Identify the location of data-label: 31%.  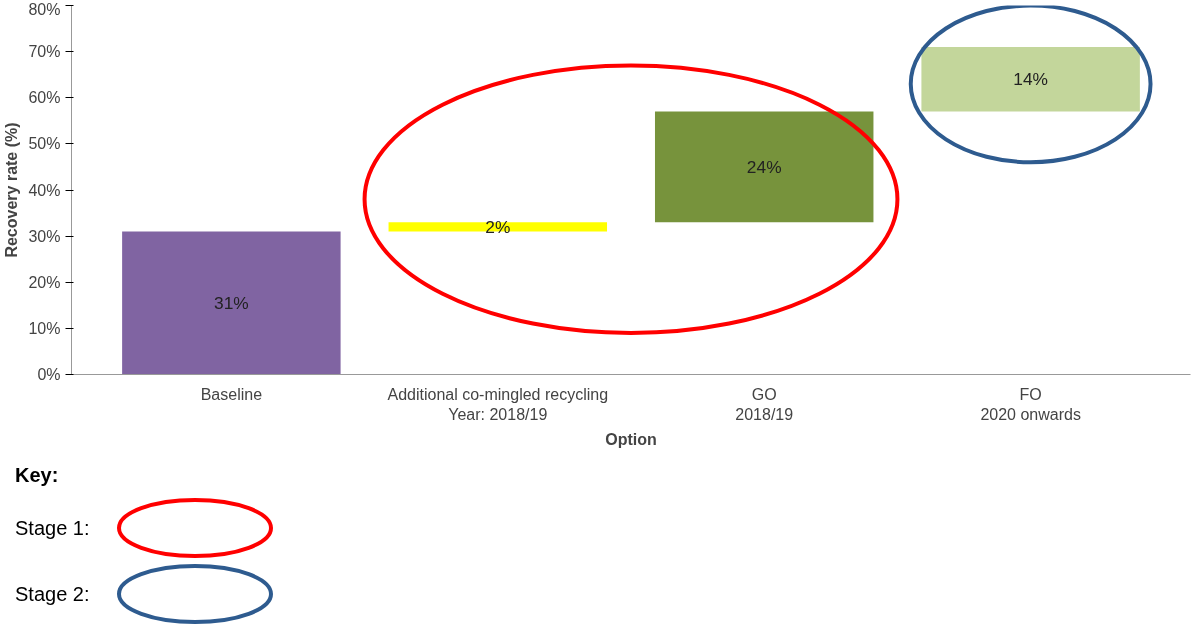
(231, 303).